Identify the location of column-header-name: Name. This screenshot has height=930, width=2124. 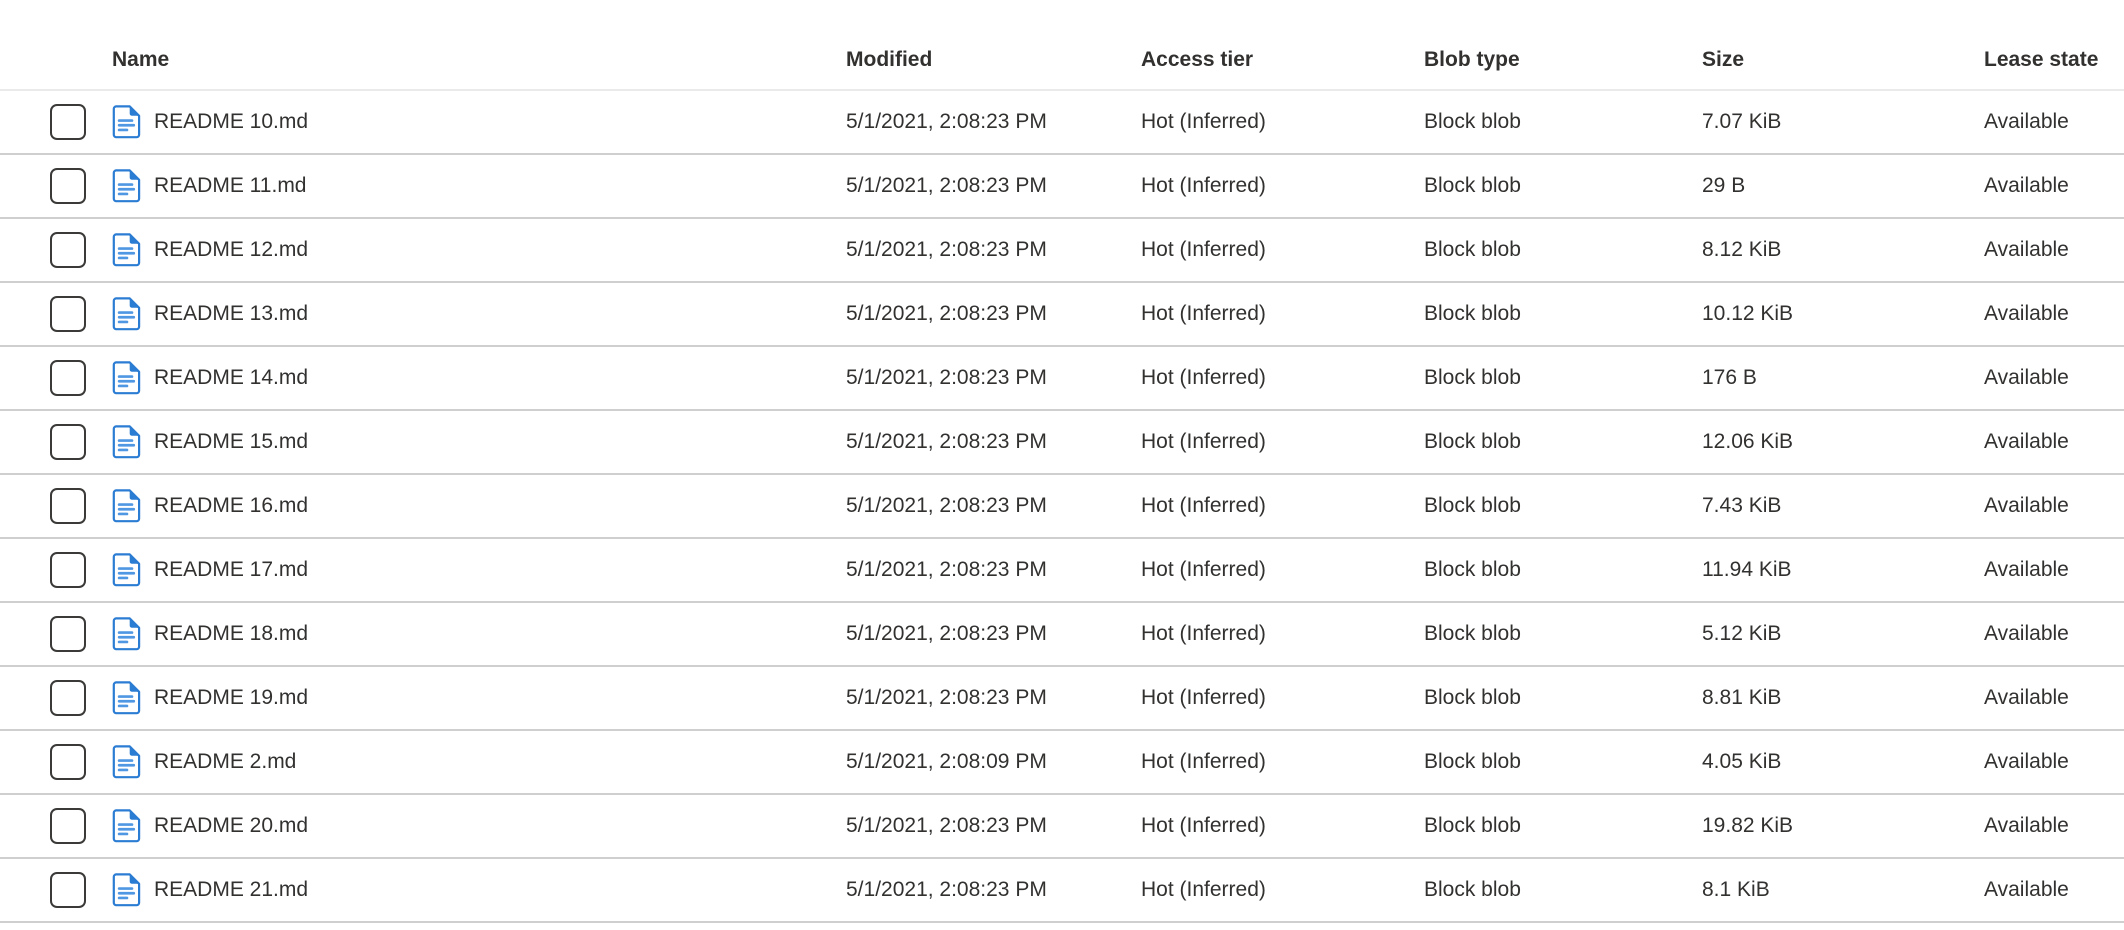
(141, 59).